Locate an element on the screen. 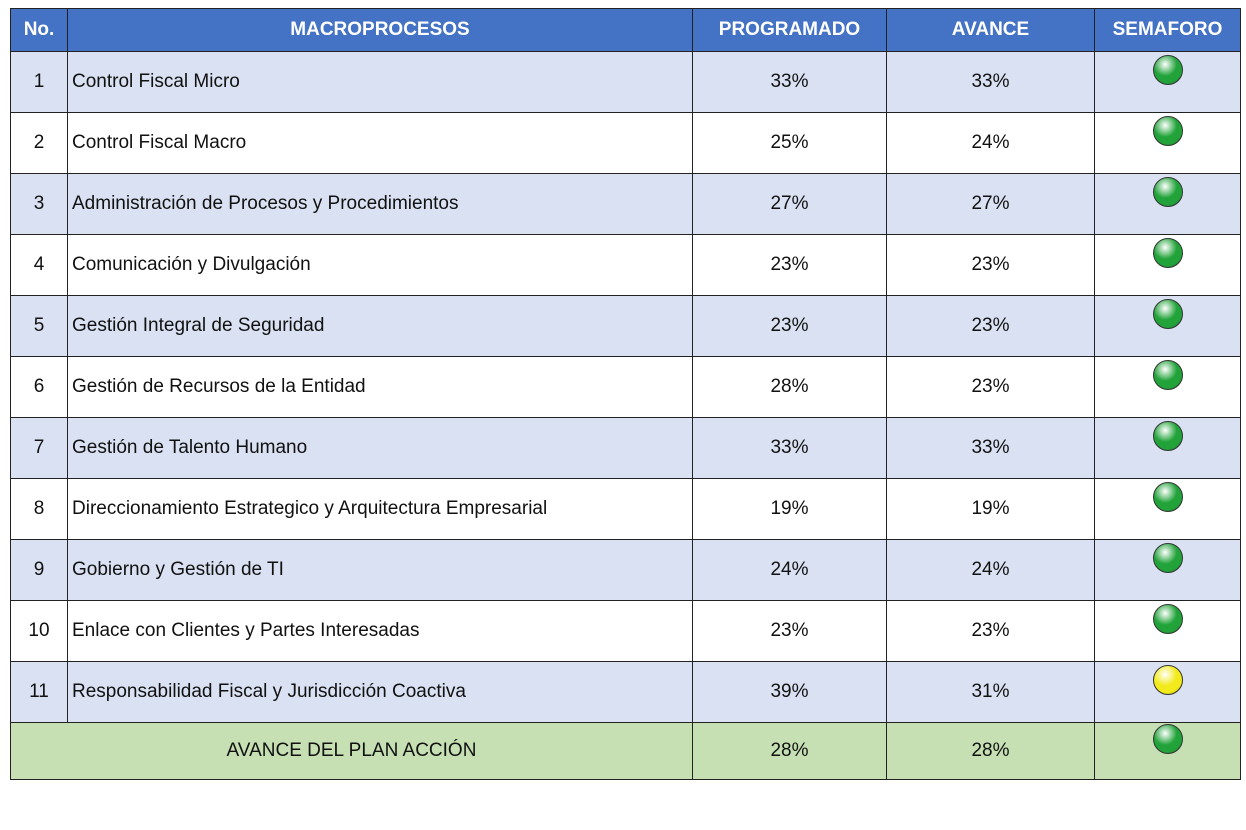  macroprocess-name: Comunicación y Divulgación is located at coordinates (380, 265).